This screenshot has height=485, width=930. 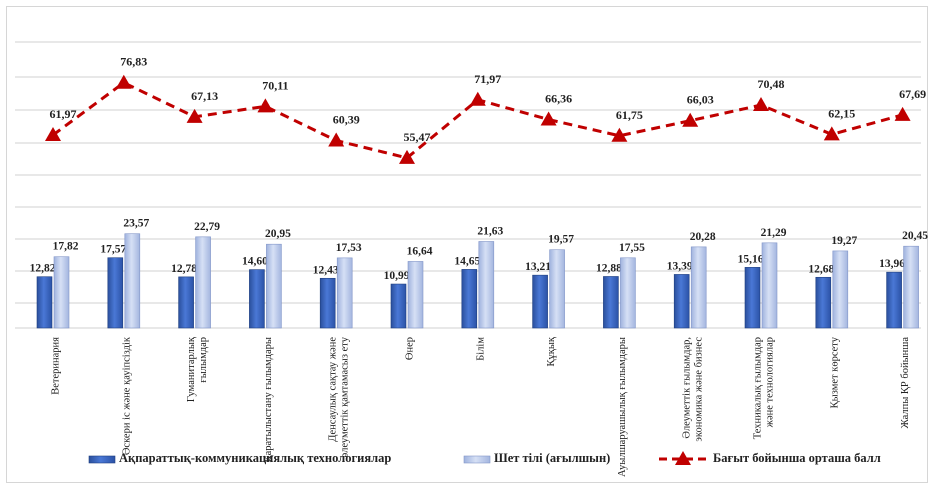 What do you see at coordinates (834, 372) in the screenshot?
I see `category-label: Қызмет көрсету` at bounding box center [834, 372].